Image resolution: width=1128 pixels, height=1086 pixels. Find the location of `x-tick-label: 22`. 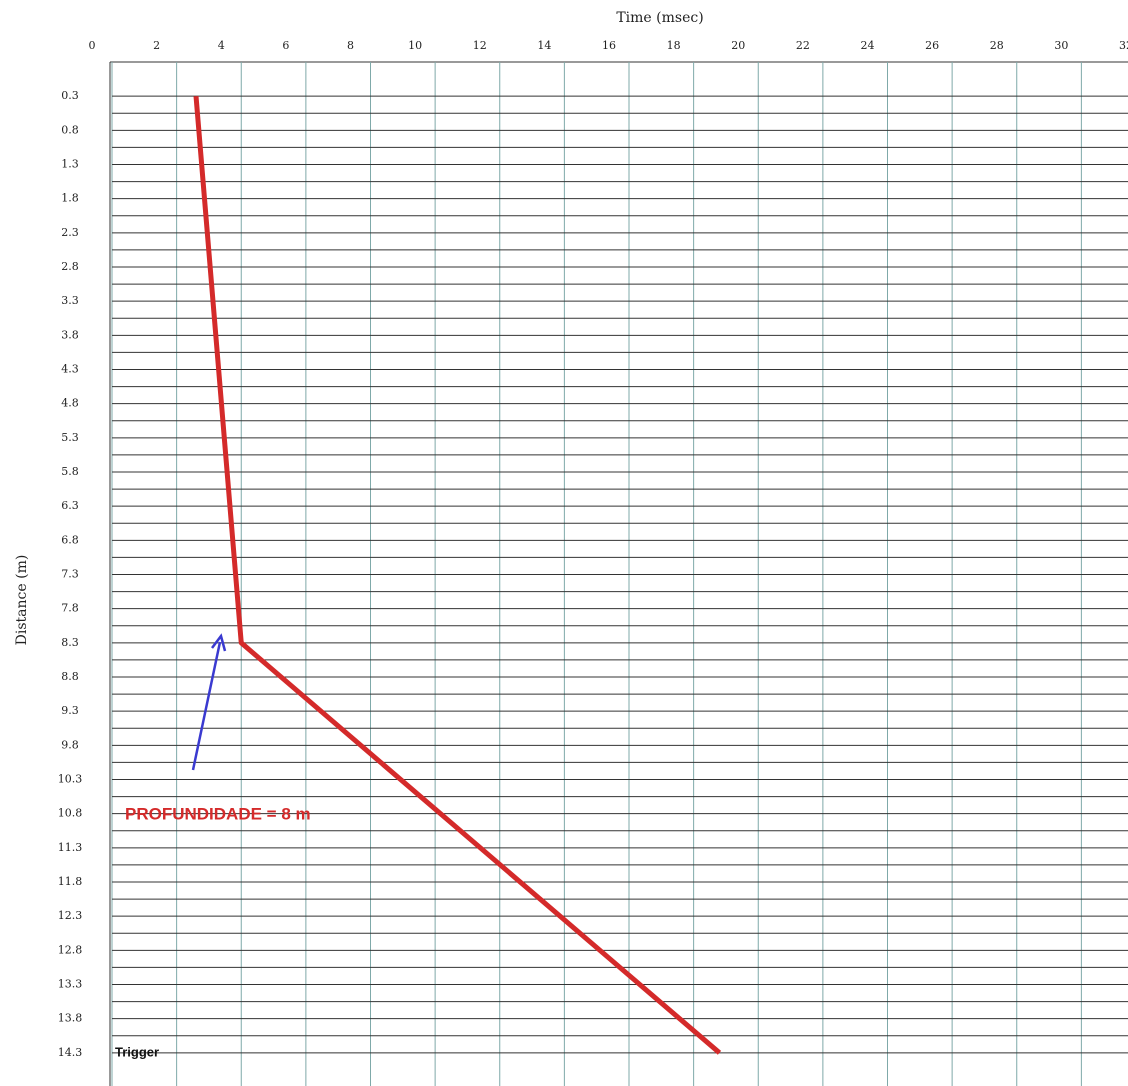

x-tick-label: 22 is located at coordinates (803, 45).